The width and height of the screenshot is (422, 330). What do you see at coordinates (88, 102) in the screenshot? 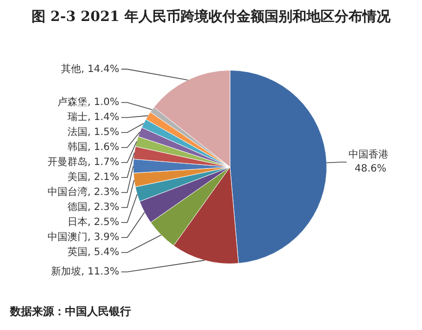
I see `slice-label: 卢森堡, 1.0%` at bounding box center [88, 102].